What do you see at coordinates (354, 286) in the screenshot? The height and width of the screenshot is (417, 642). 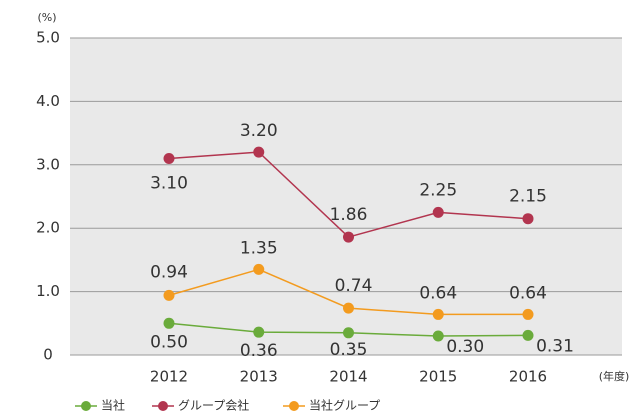 I see `data-label: 0.74` at bounding box center [354, 286].